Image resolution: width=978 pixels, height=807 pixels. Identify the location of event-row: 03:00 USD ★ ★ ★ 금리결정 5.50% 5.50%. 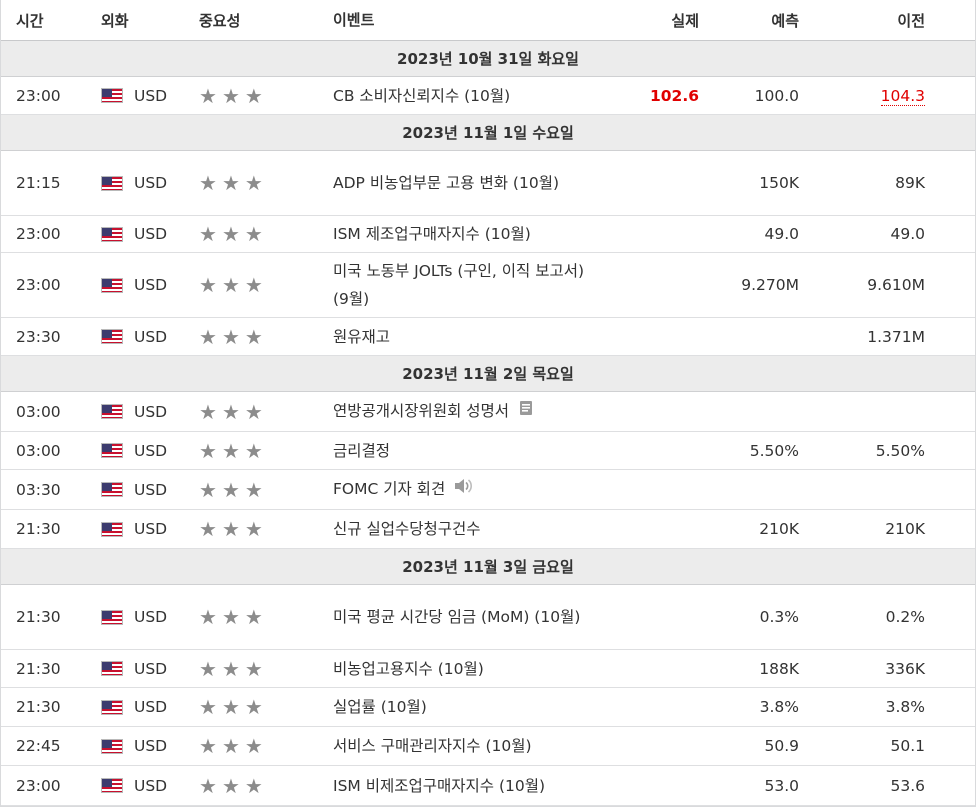
(488, 451).